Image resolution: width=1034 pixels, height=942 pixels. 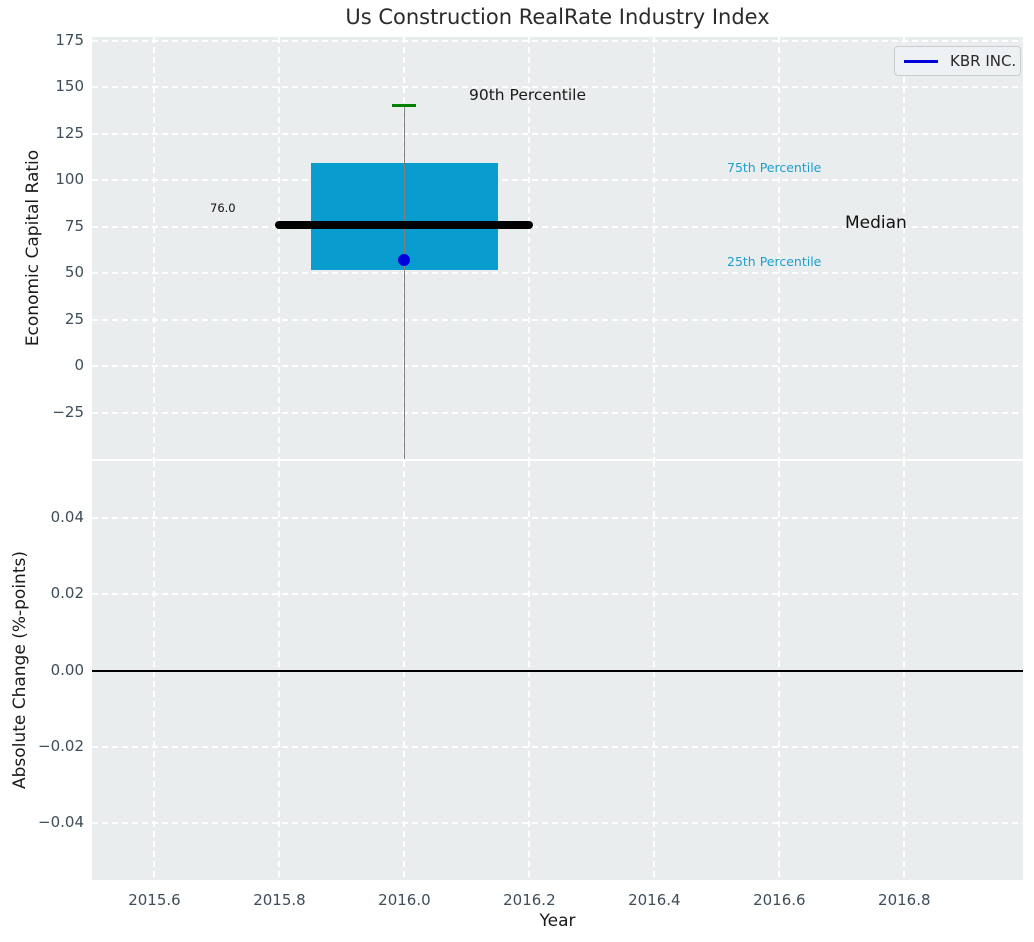 I want to click on y-tick-label: 50, so click(x=74, y=272).